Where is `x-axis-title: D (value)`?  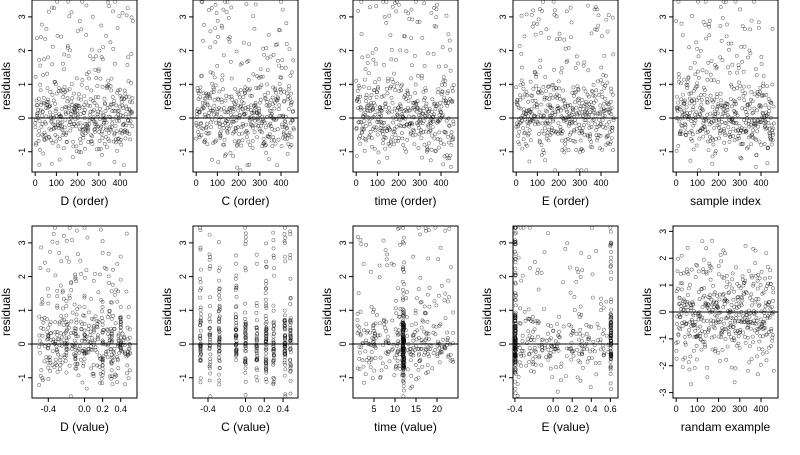 x-axis-title: D (value) is located at coordinates (84, 427).